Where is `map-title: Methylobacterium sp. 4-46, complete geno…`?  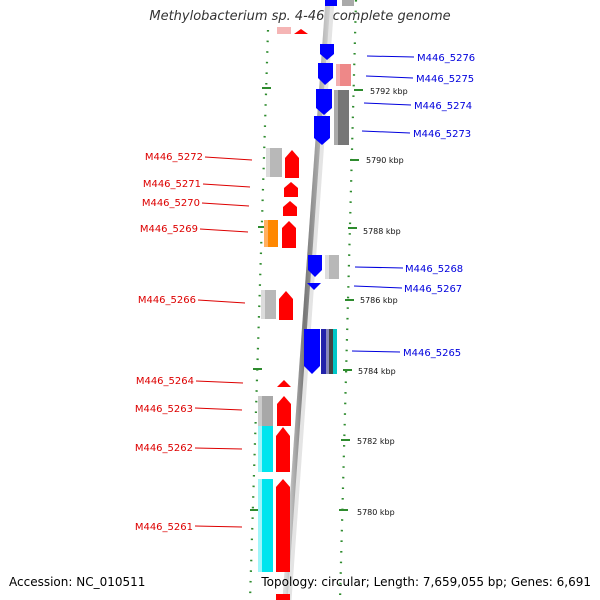
map-title: Methylobacterium sp. 4-46, complete geno… is located at coordinates (300, 16).